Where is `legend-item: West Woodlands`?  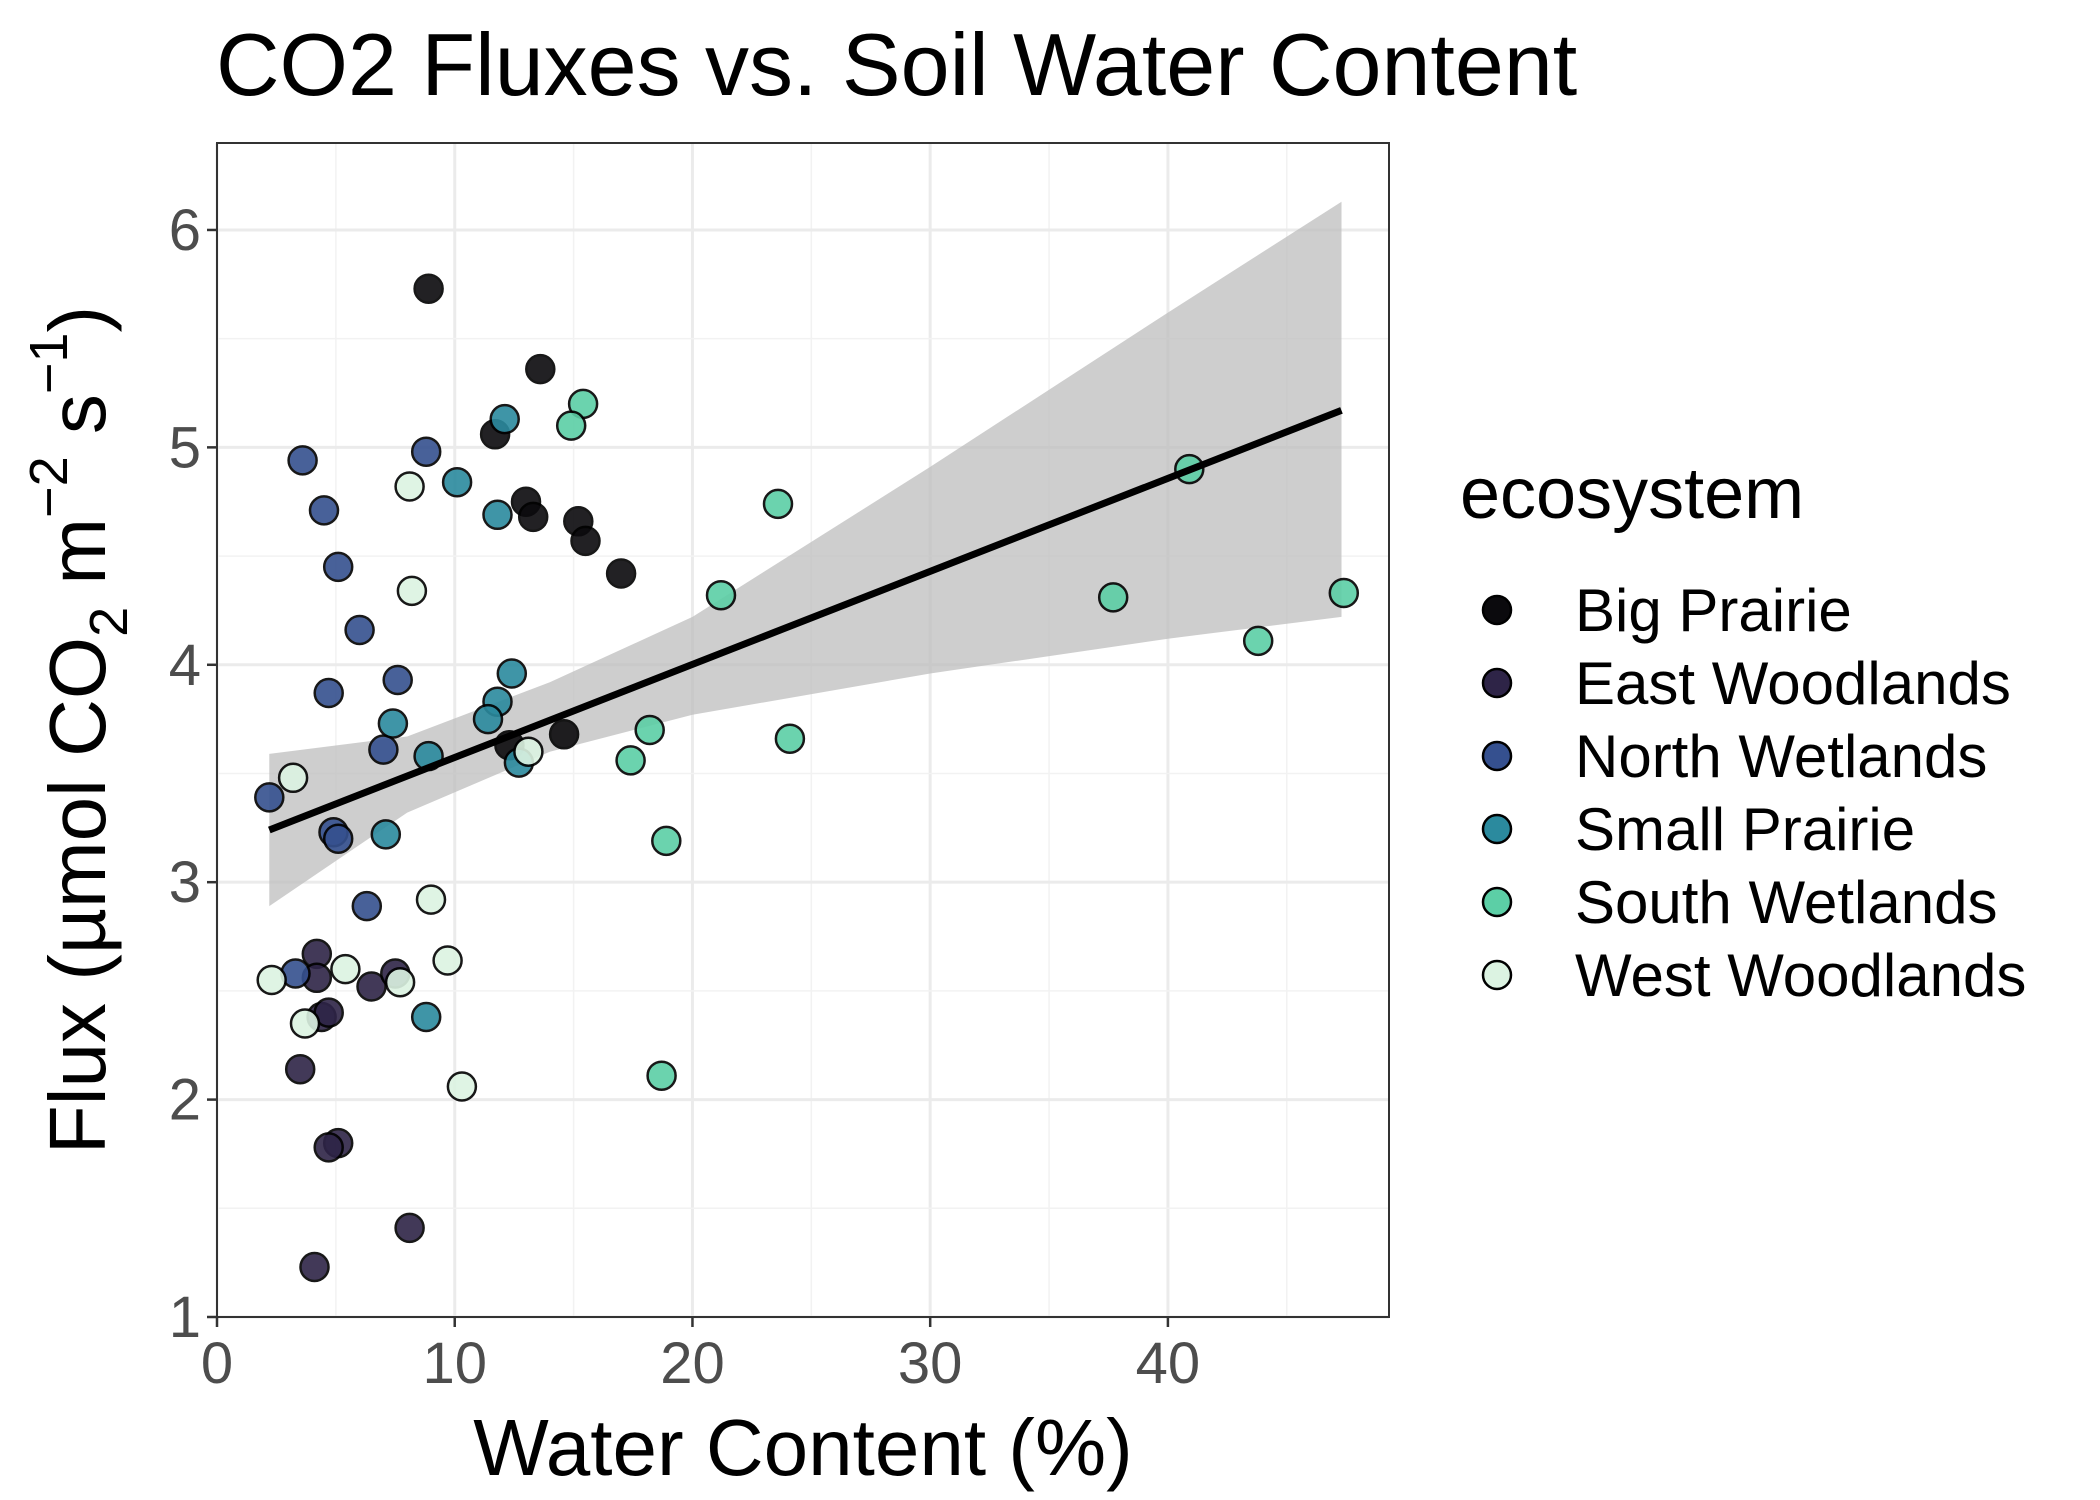
legend-item: West Woodlands is located at coordinates (1753, 975).